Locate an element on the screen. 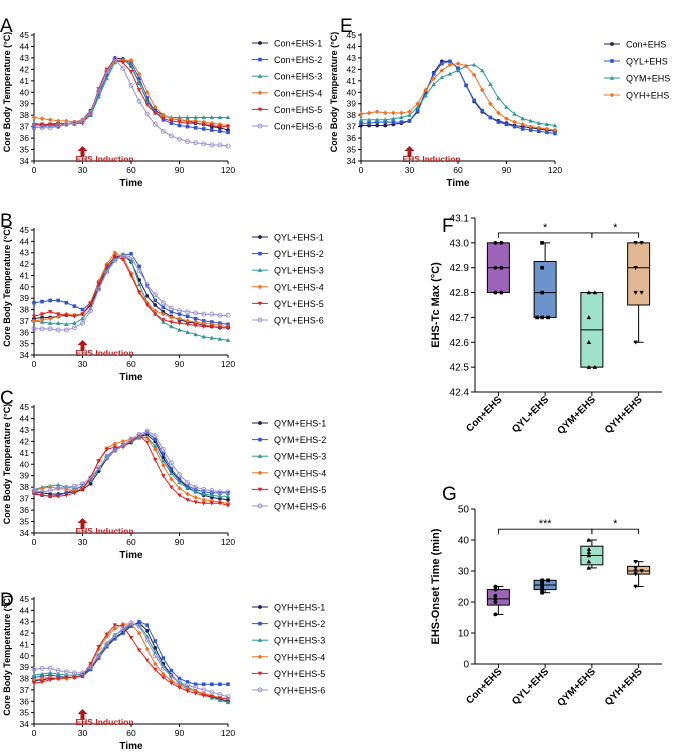 The image size is (678, 756). x-tick-label: 0 is located at coordinates (34, 364).